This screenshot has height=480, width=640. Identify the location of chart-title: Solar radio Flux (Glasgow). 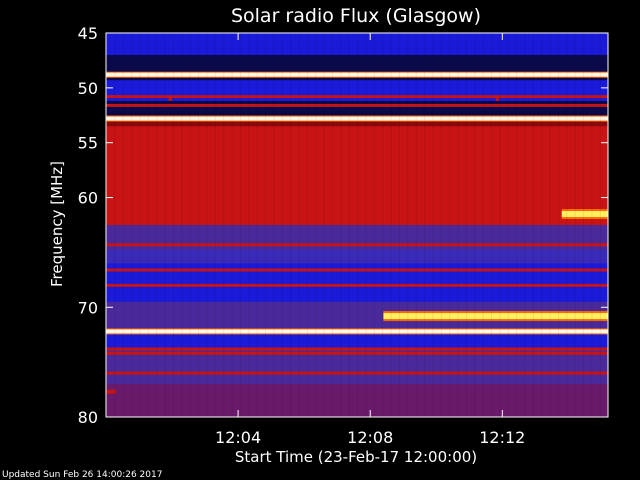
(356, 16).